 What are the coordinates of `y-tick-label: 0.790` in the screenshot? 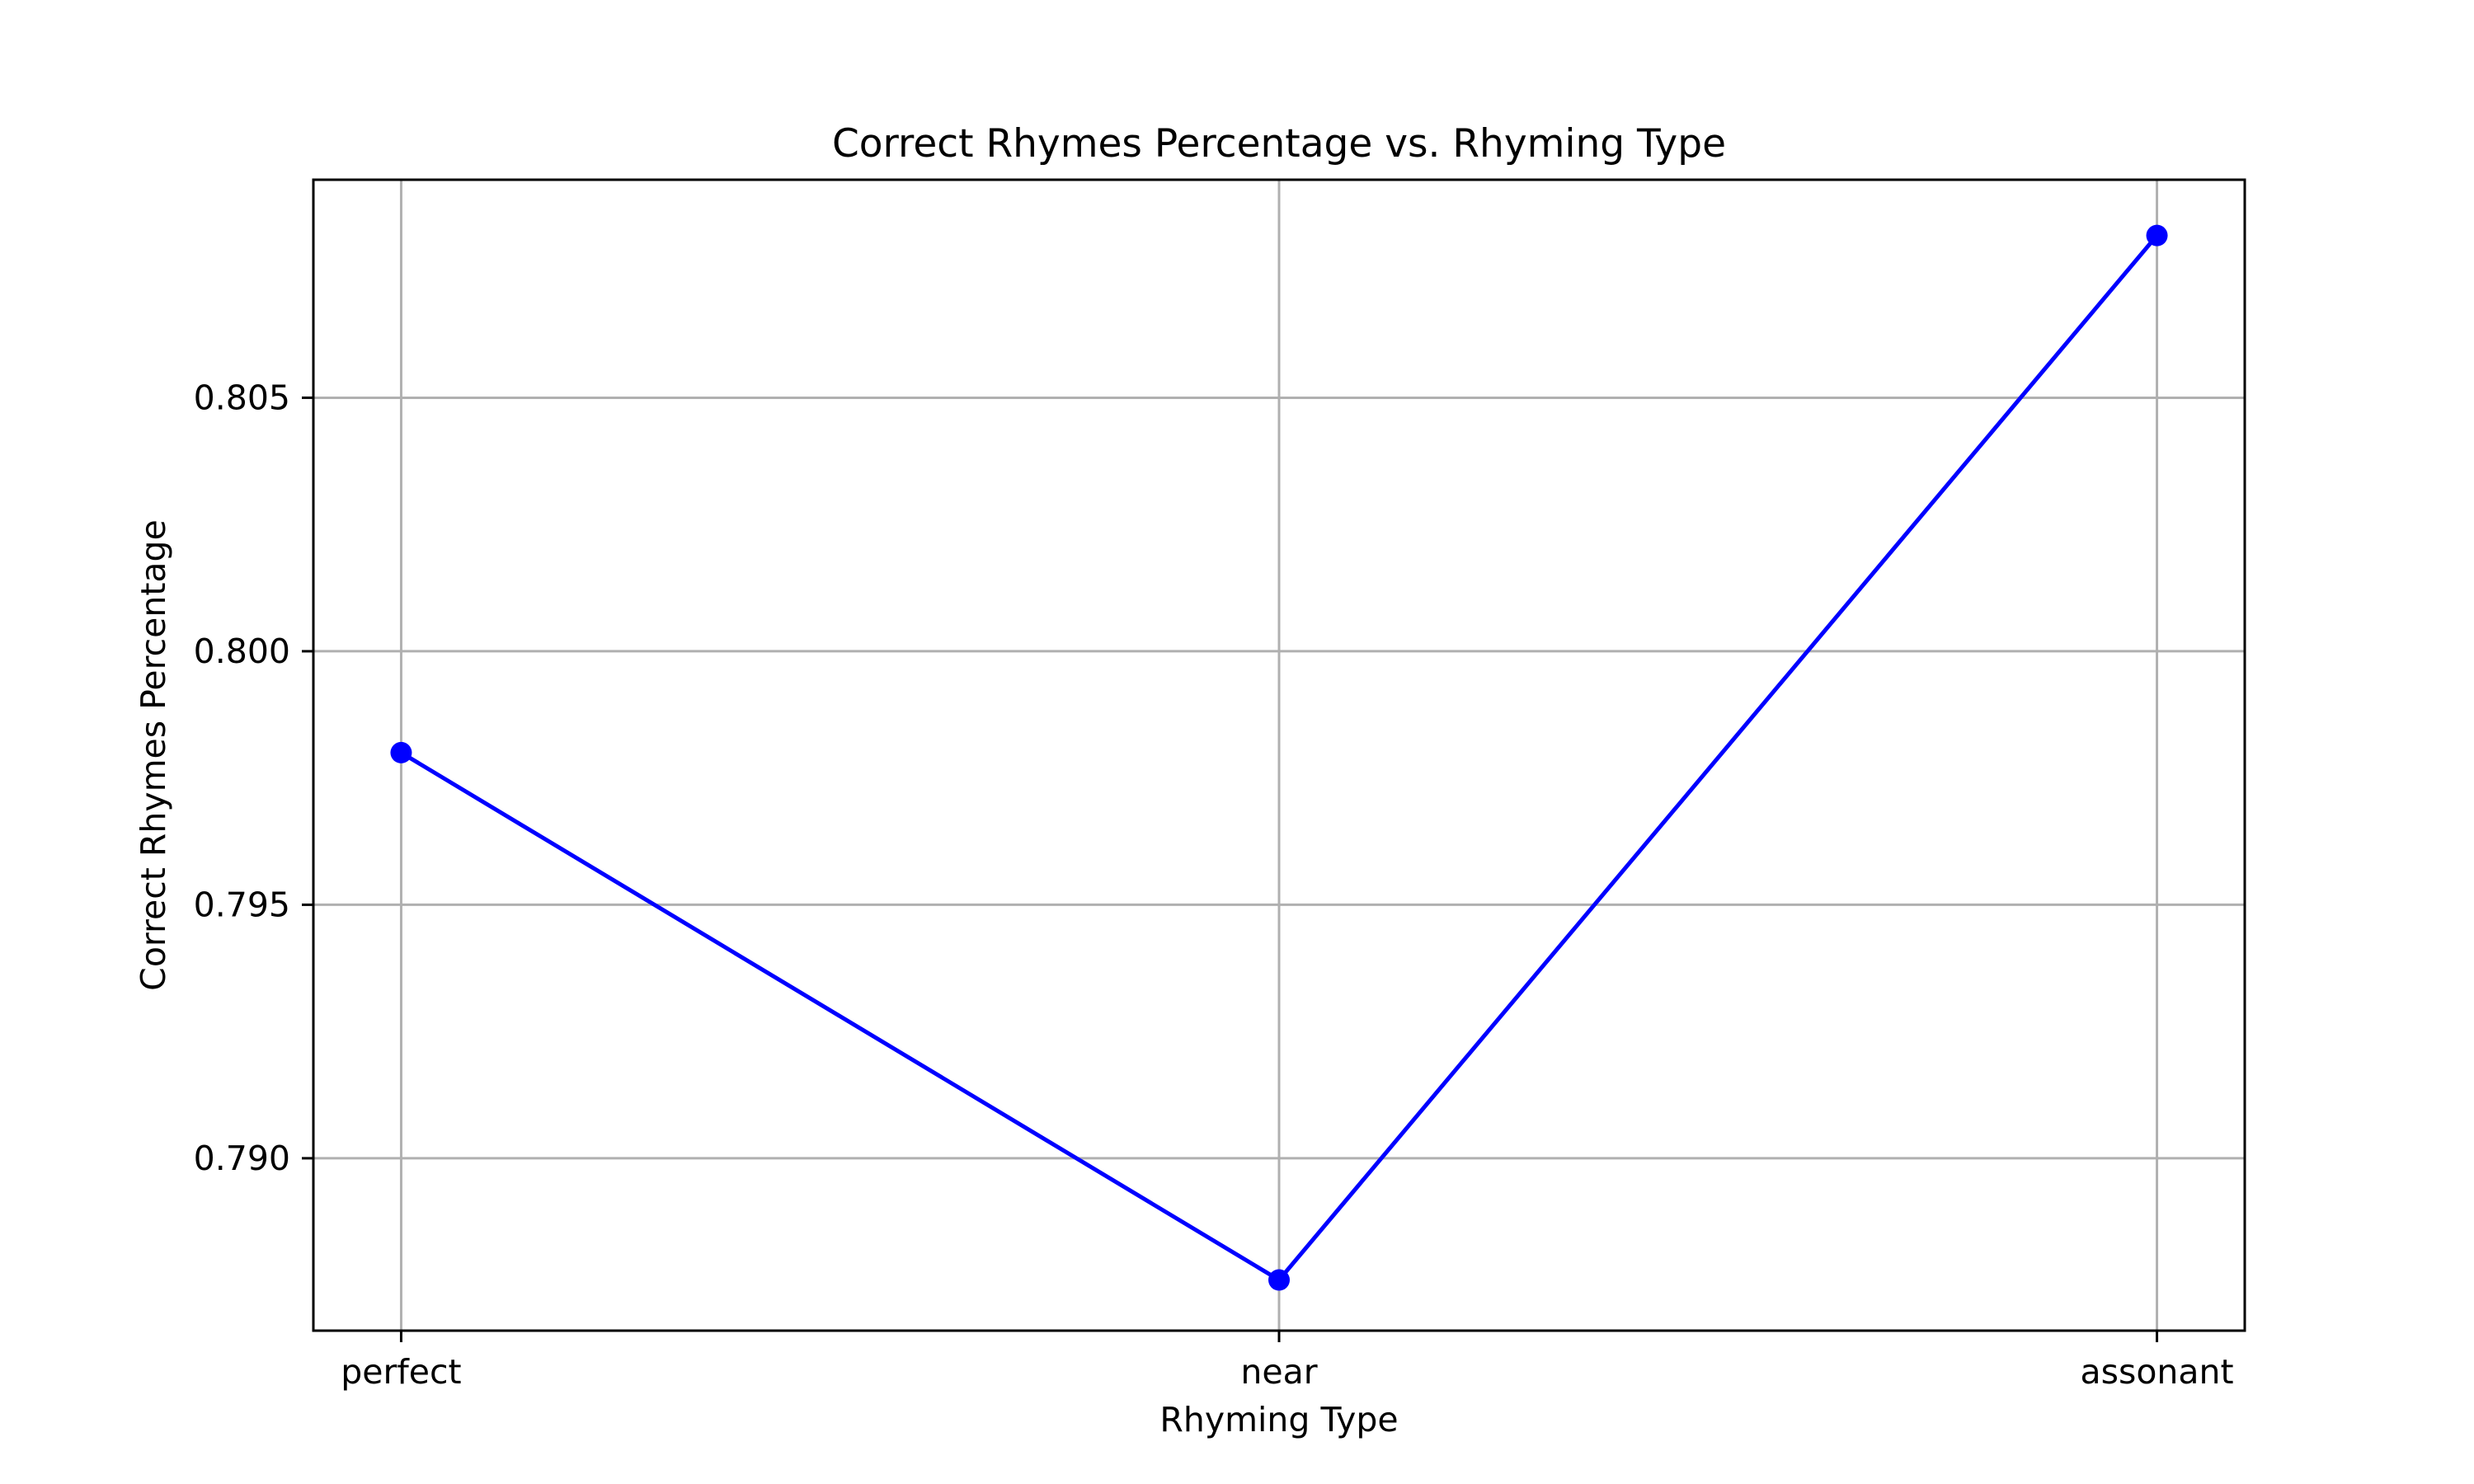 It's located at (242, 1158).